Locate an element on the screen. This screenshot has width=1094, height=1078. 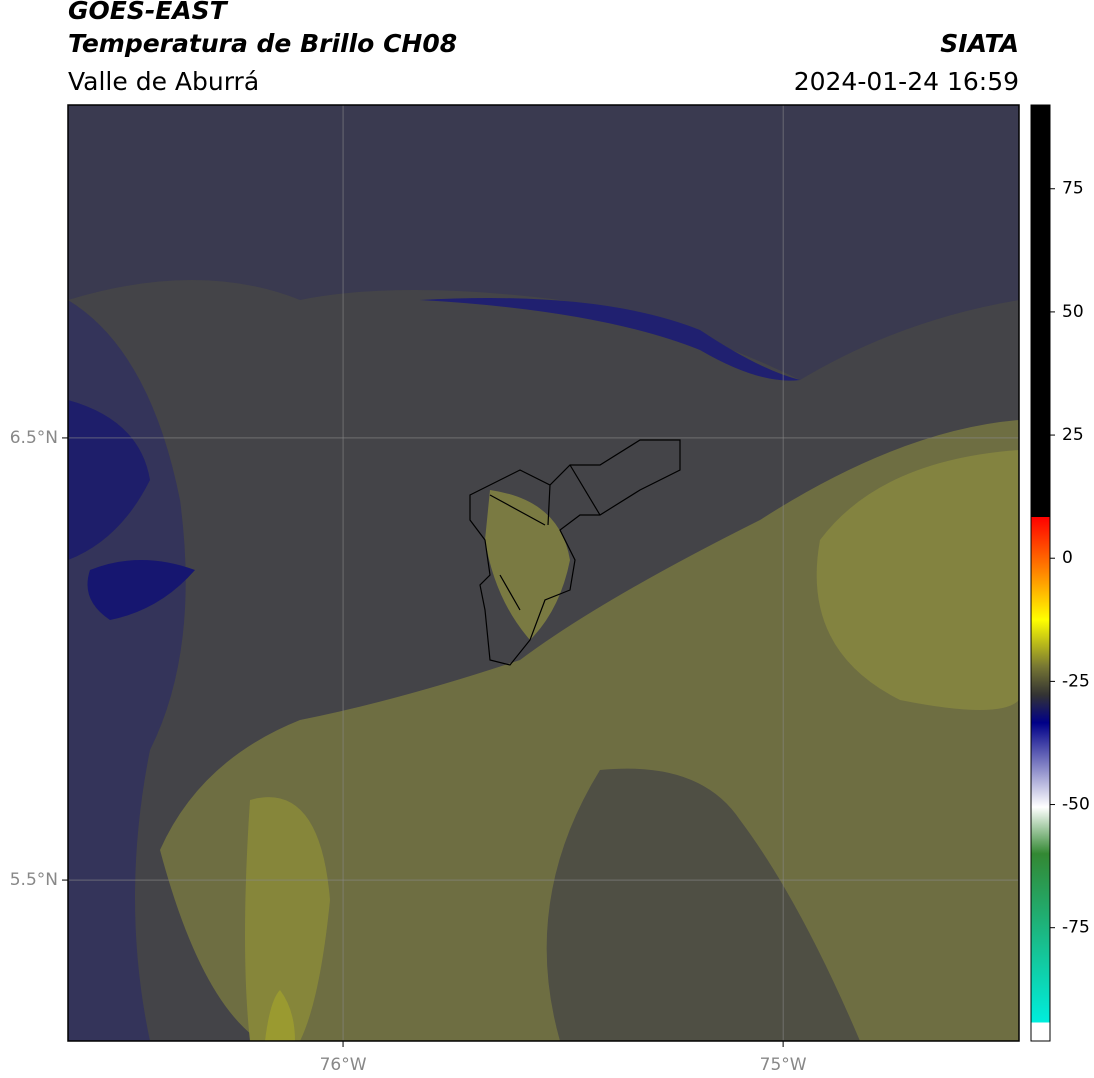
colorbar-tick-label: -25 is located at coordinates (1076, 681).